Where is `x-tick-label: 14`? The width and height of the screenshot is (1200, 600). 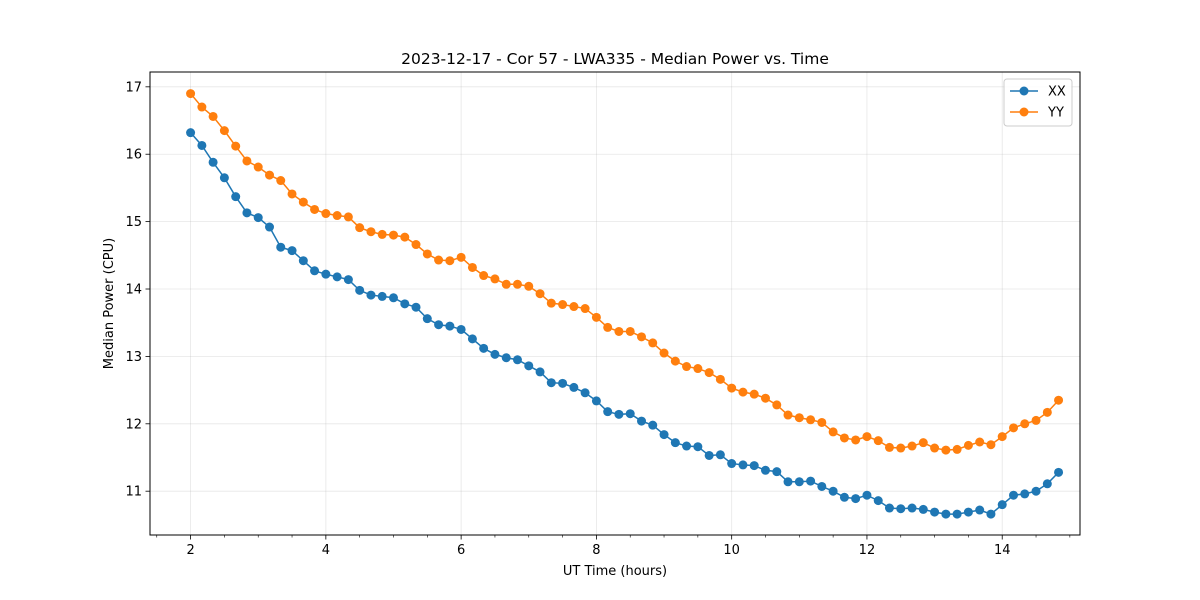
x-tick-label: 14 is located at coordinates (1002, 550).